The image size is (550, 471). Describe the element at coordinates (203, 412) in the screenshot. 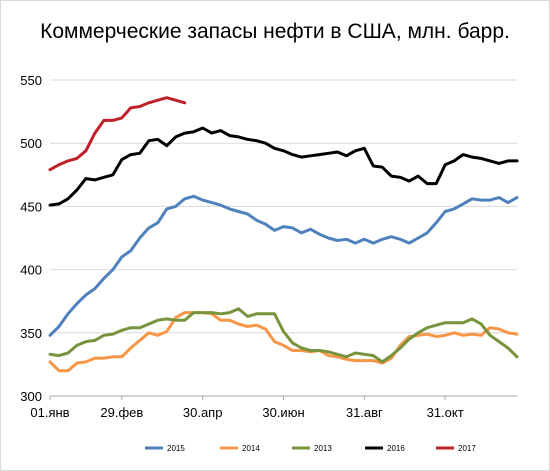

I see `x-tick-label: 30.апр` at that location.